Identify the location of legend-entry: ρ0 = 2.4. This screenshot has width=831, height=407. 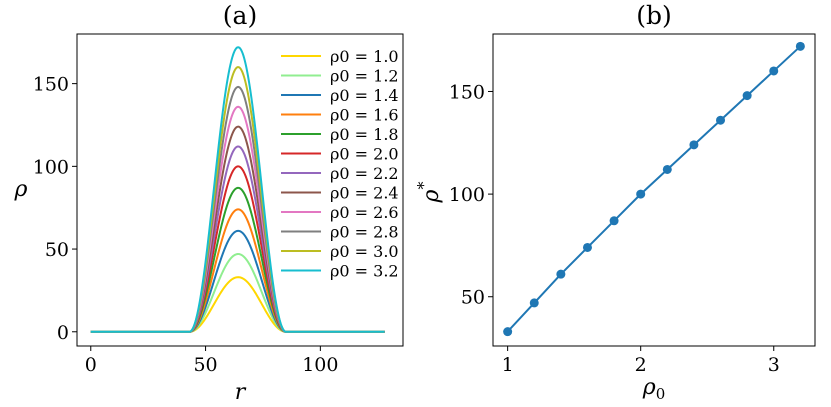
(364, 193).